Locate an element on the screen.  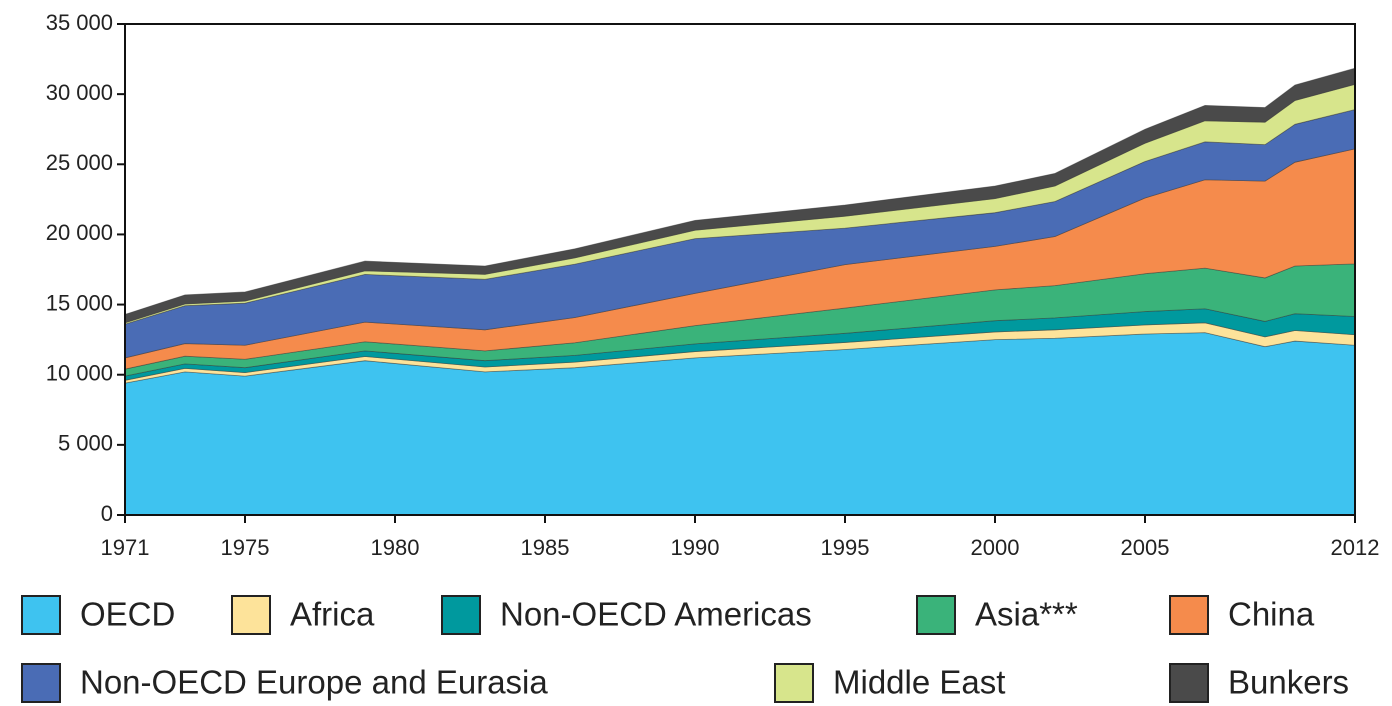
x-tick-label: 1971 is located at coordinates (125, 547).